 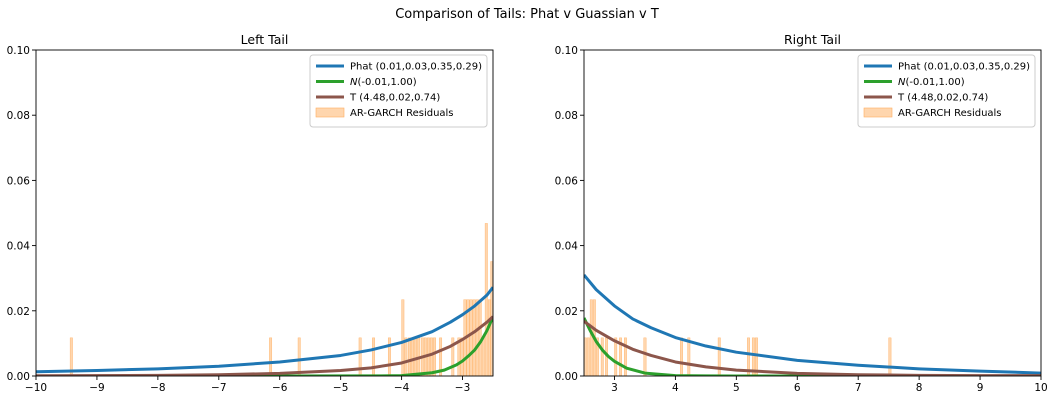 I want to click on x-tick-label: −9, so click(x=96, y=388).